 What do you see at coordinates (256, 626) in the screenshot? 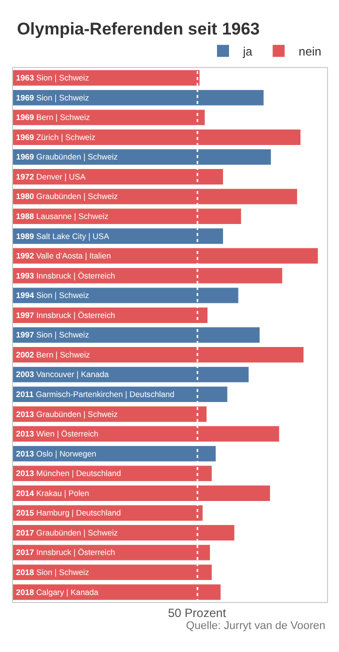
I see `source-note: Quelle: Jurryt van de Vooren` at bounding box center [256, 626].